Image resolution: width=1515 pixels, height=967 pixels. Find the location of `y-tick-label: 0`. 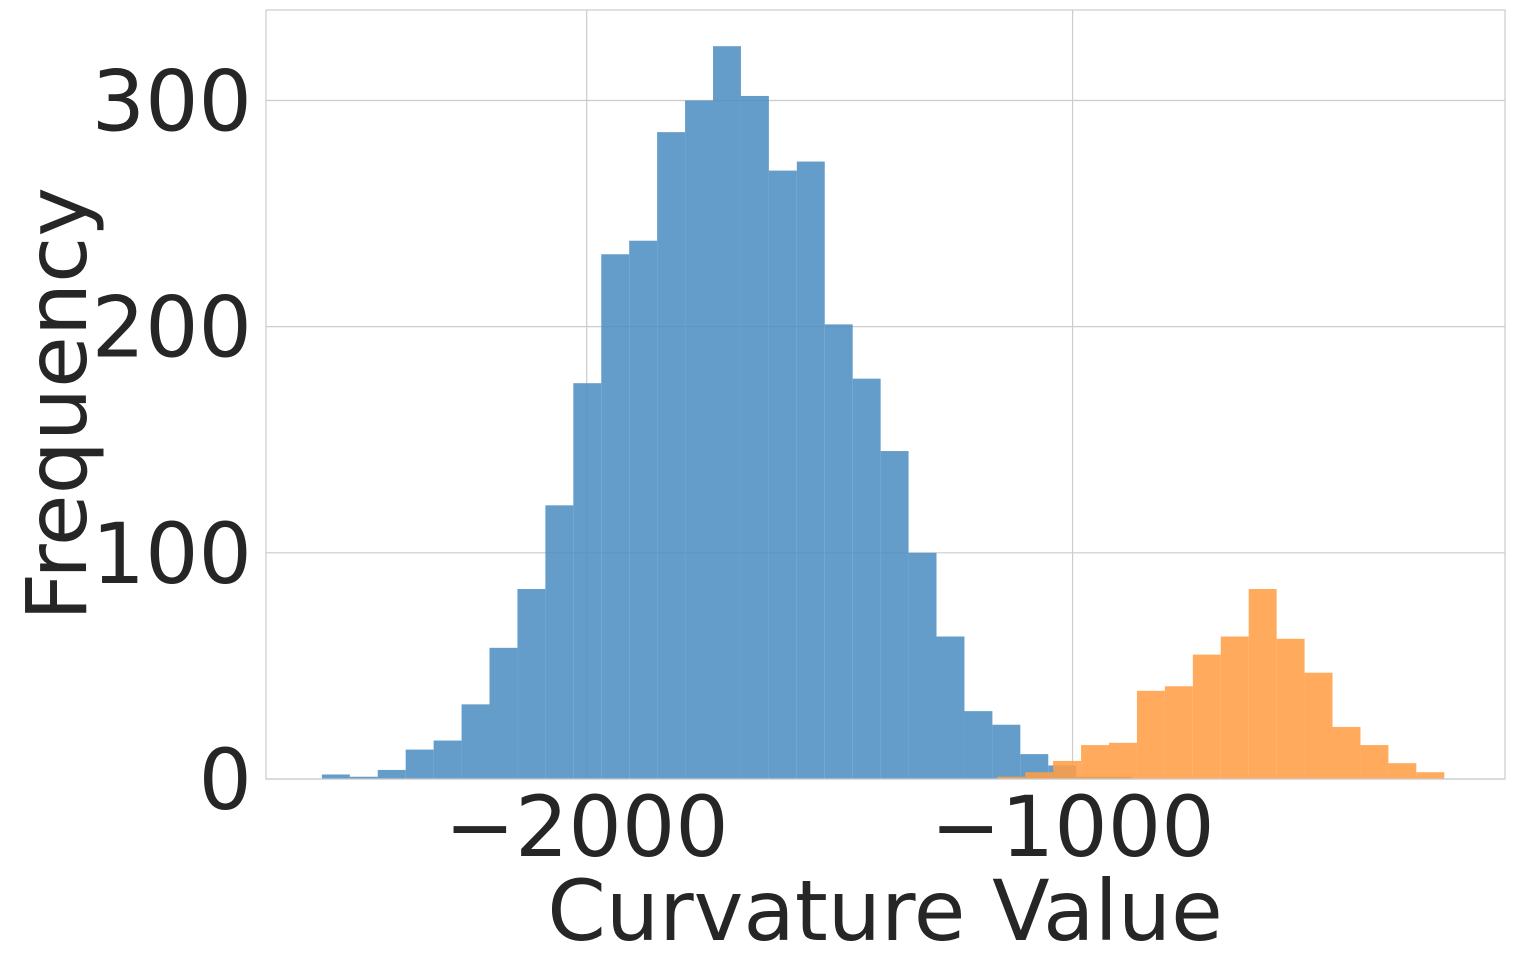

y-tick-label: 0 is located at coordinates (225, 780).